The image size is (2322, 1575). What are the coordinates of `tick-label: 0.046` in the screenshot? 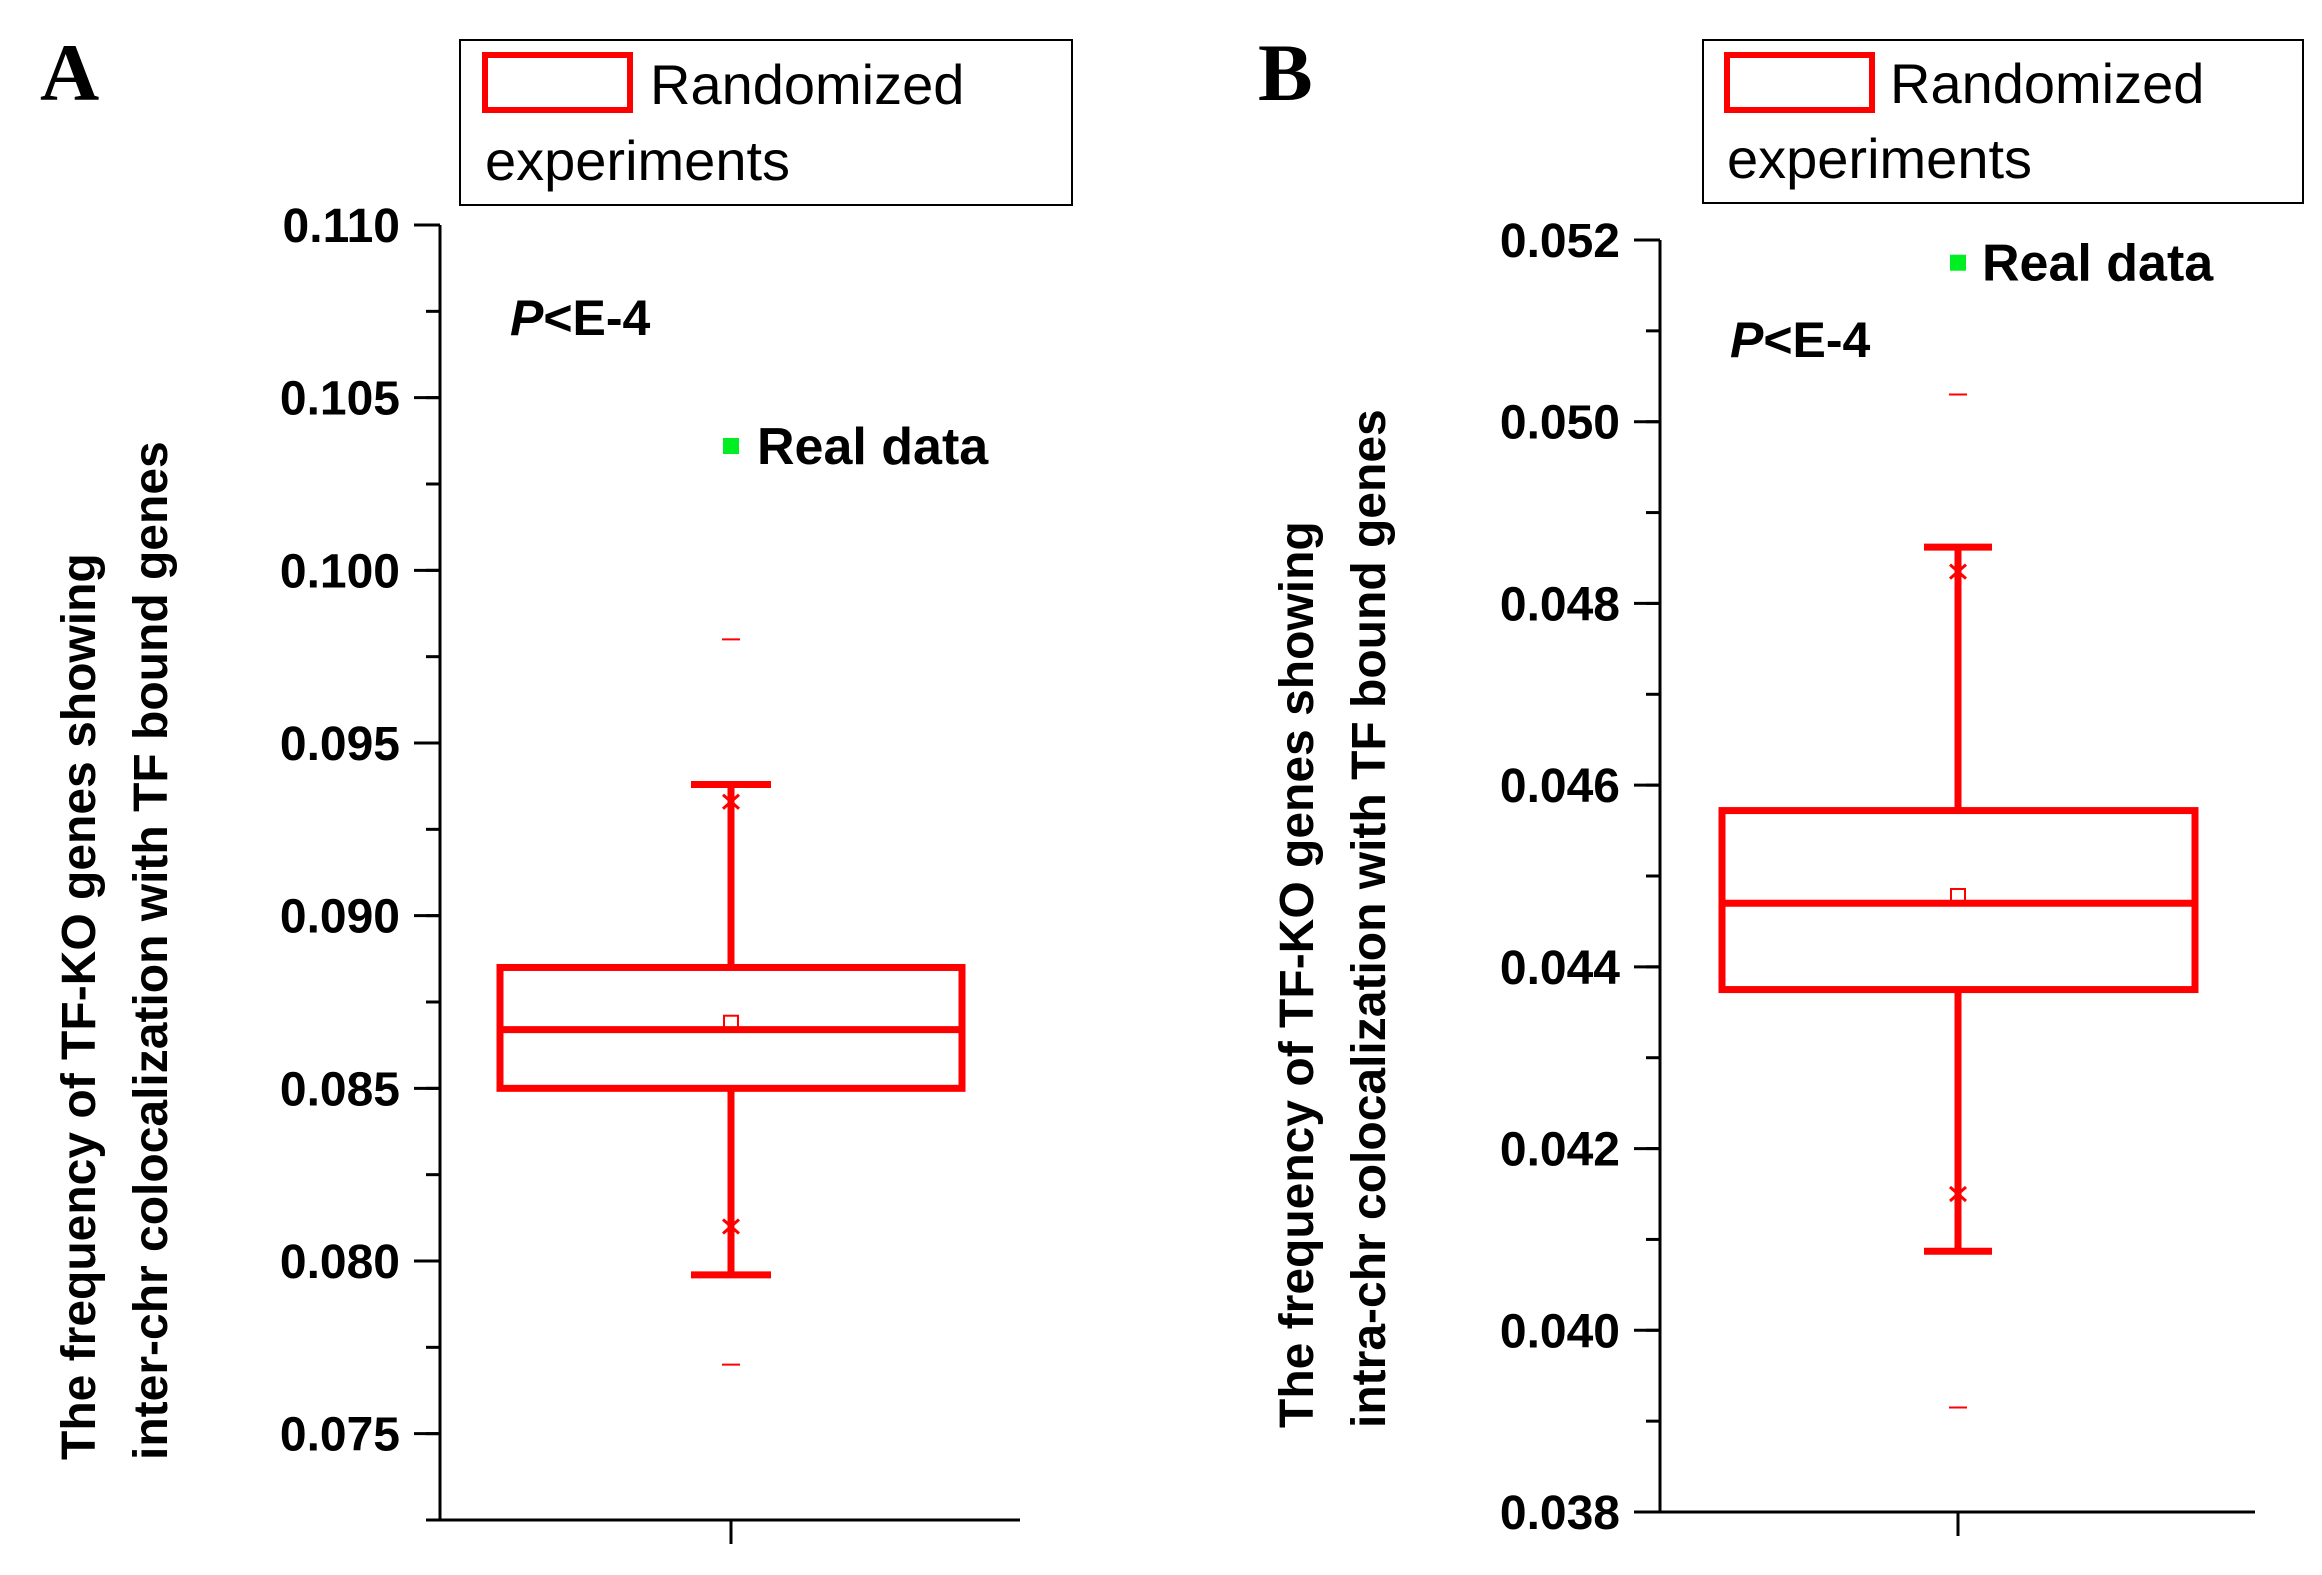 It's located at (1560, 786).